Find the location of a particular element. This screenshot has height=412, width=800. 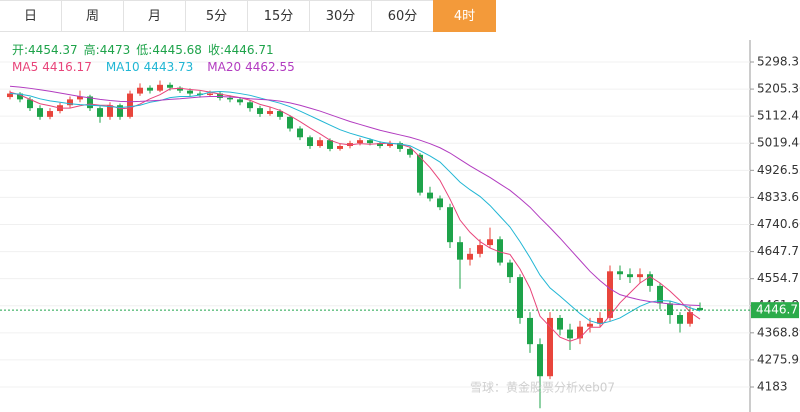

y-tick-label: 4368.89 is located at coordinates (778, 332).